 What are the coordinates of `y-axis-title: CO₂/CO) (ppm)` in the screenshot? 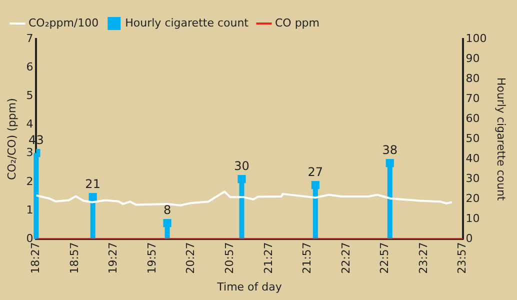 It's located at (11, 139).